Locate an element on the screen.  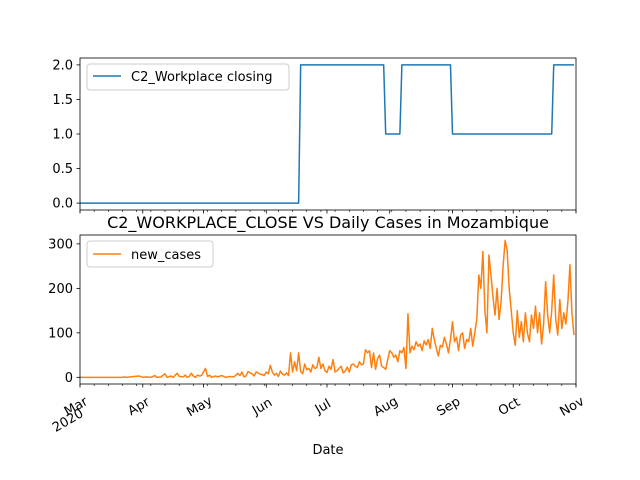
y-tick-label: 300 is located at coordinates (60, 244).